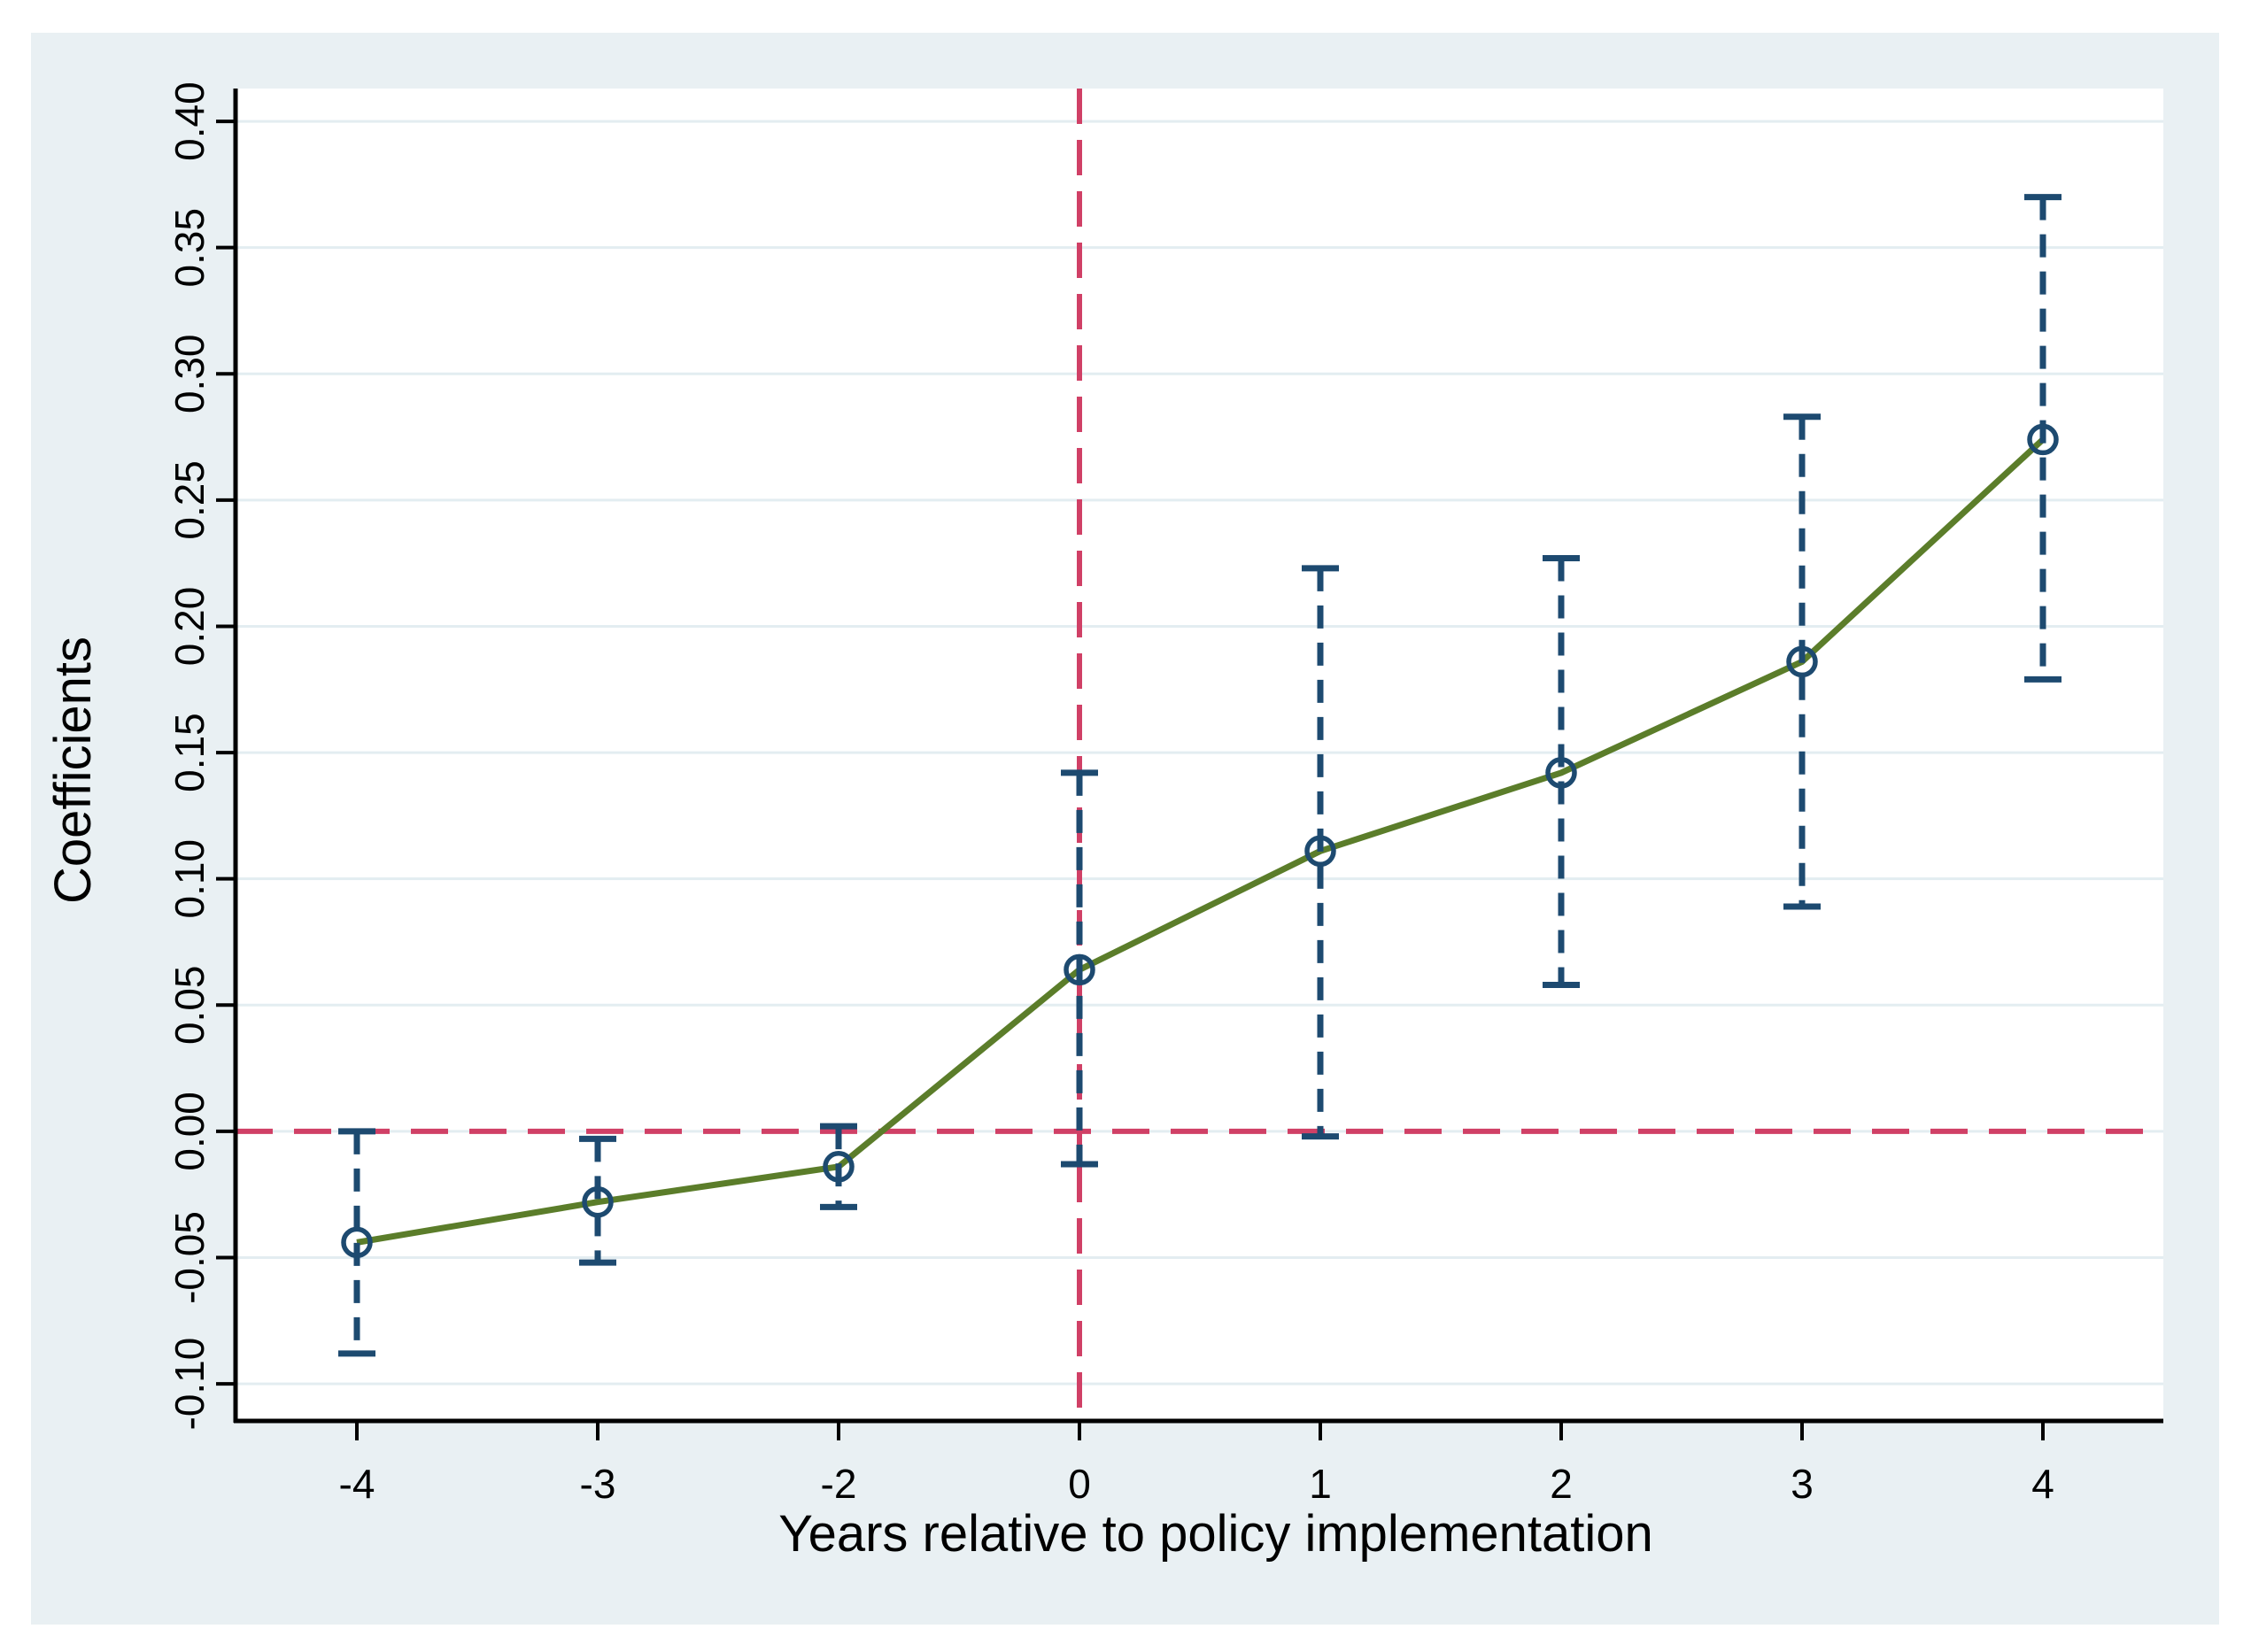 The width and height of the screenshot is (2251, 1652). I want to click on x-tick-label: -2, so click(839, 1484).